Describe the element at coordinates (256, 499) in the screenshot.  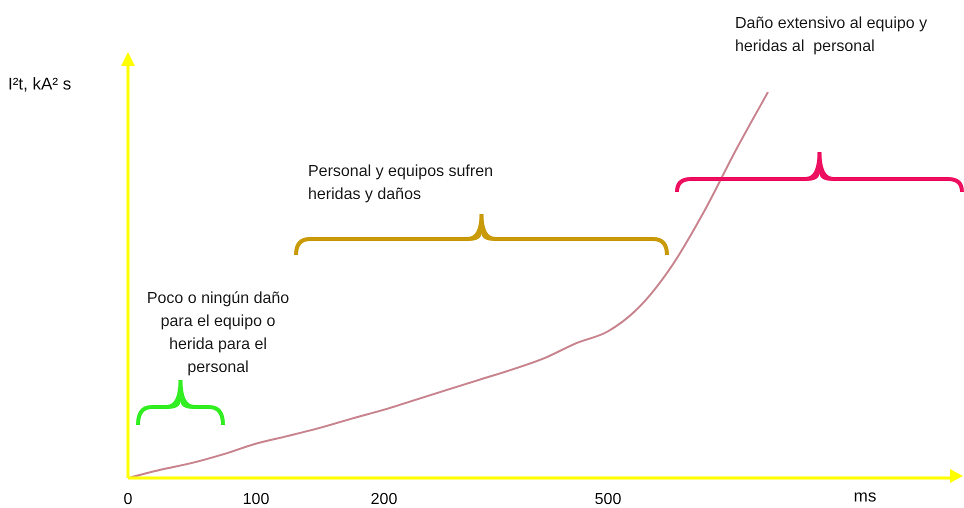
I see `x-tick-label: 100` at that location.